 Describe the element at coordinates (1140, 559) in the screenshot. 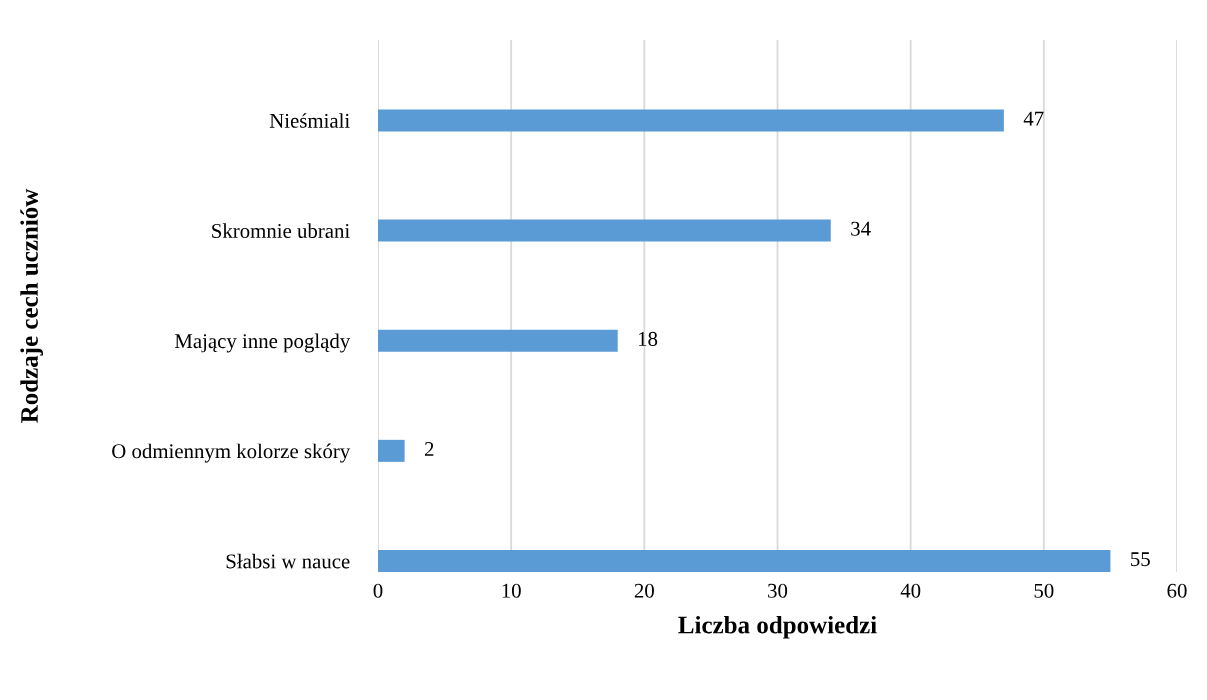

I see `data-label: 55` at that location.